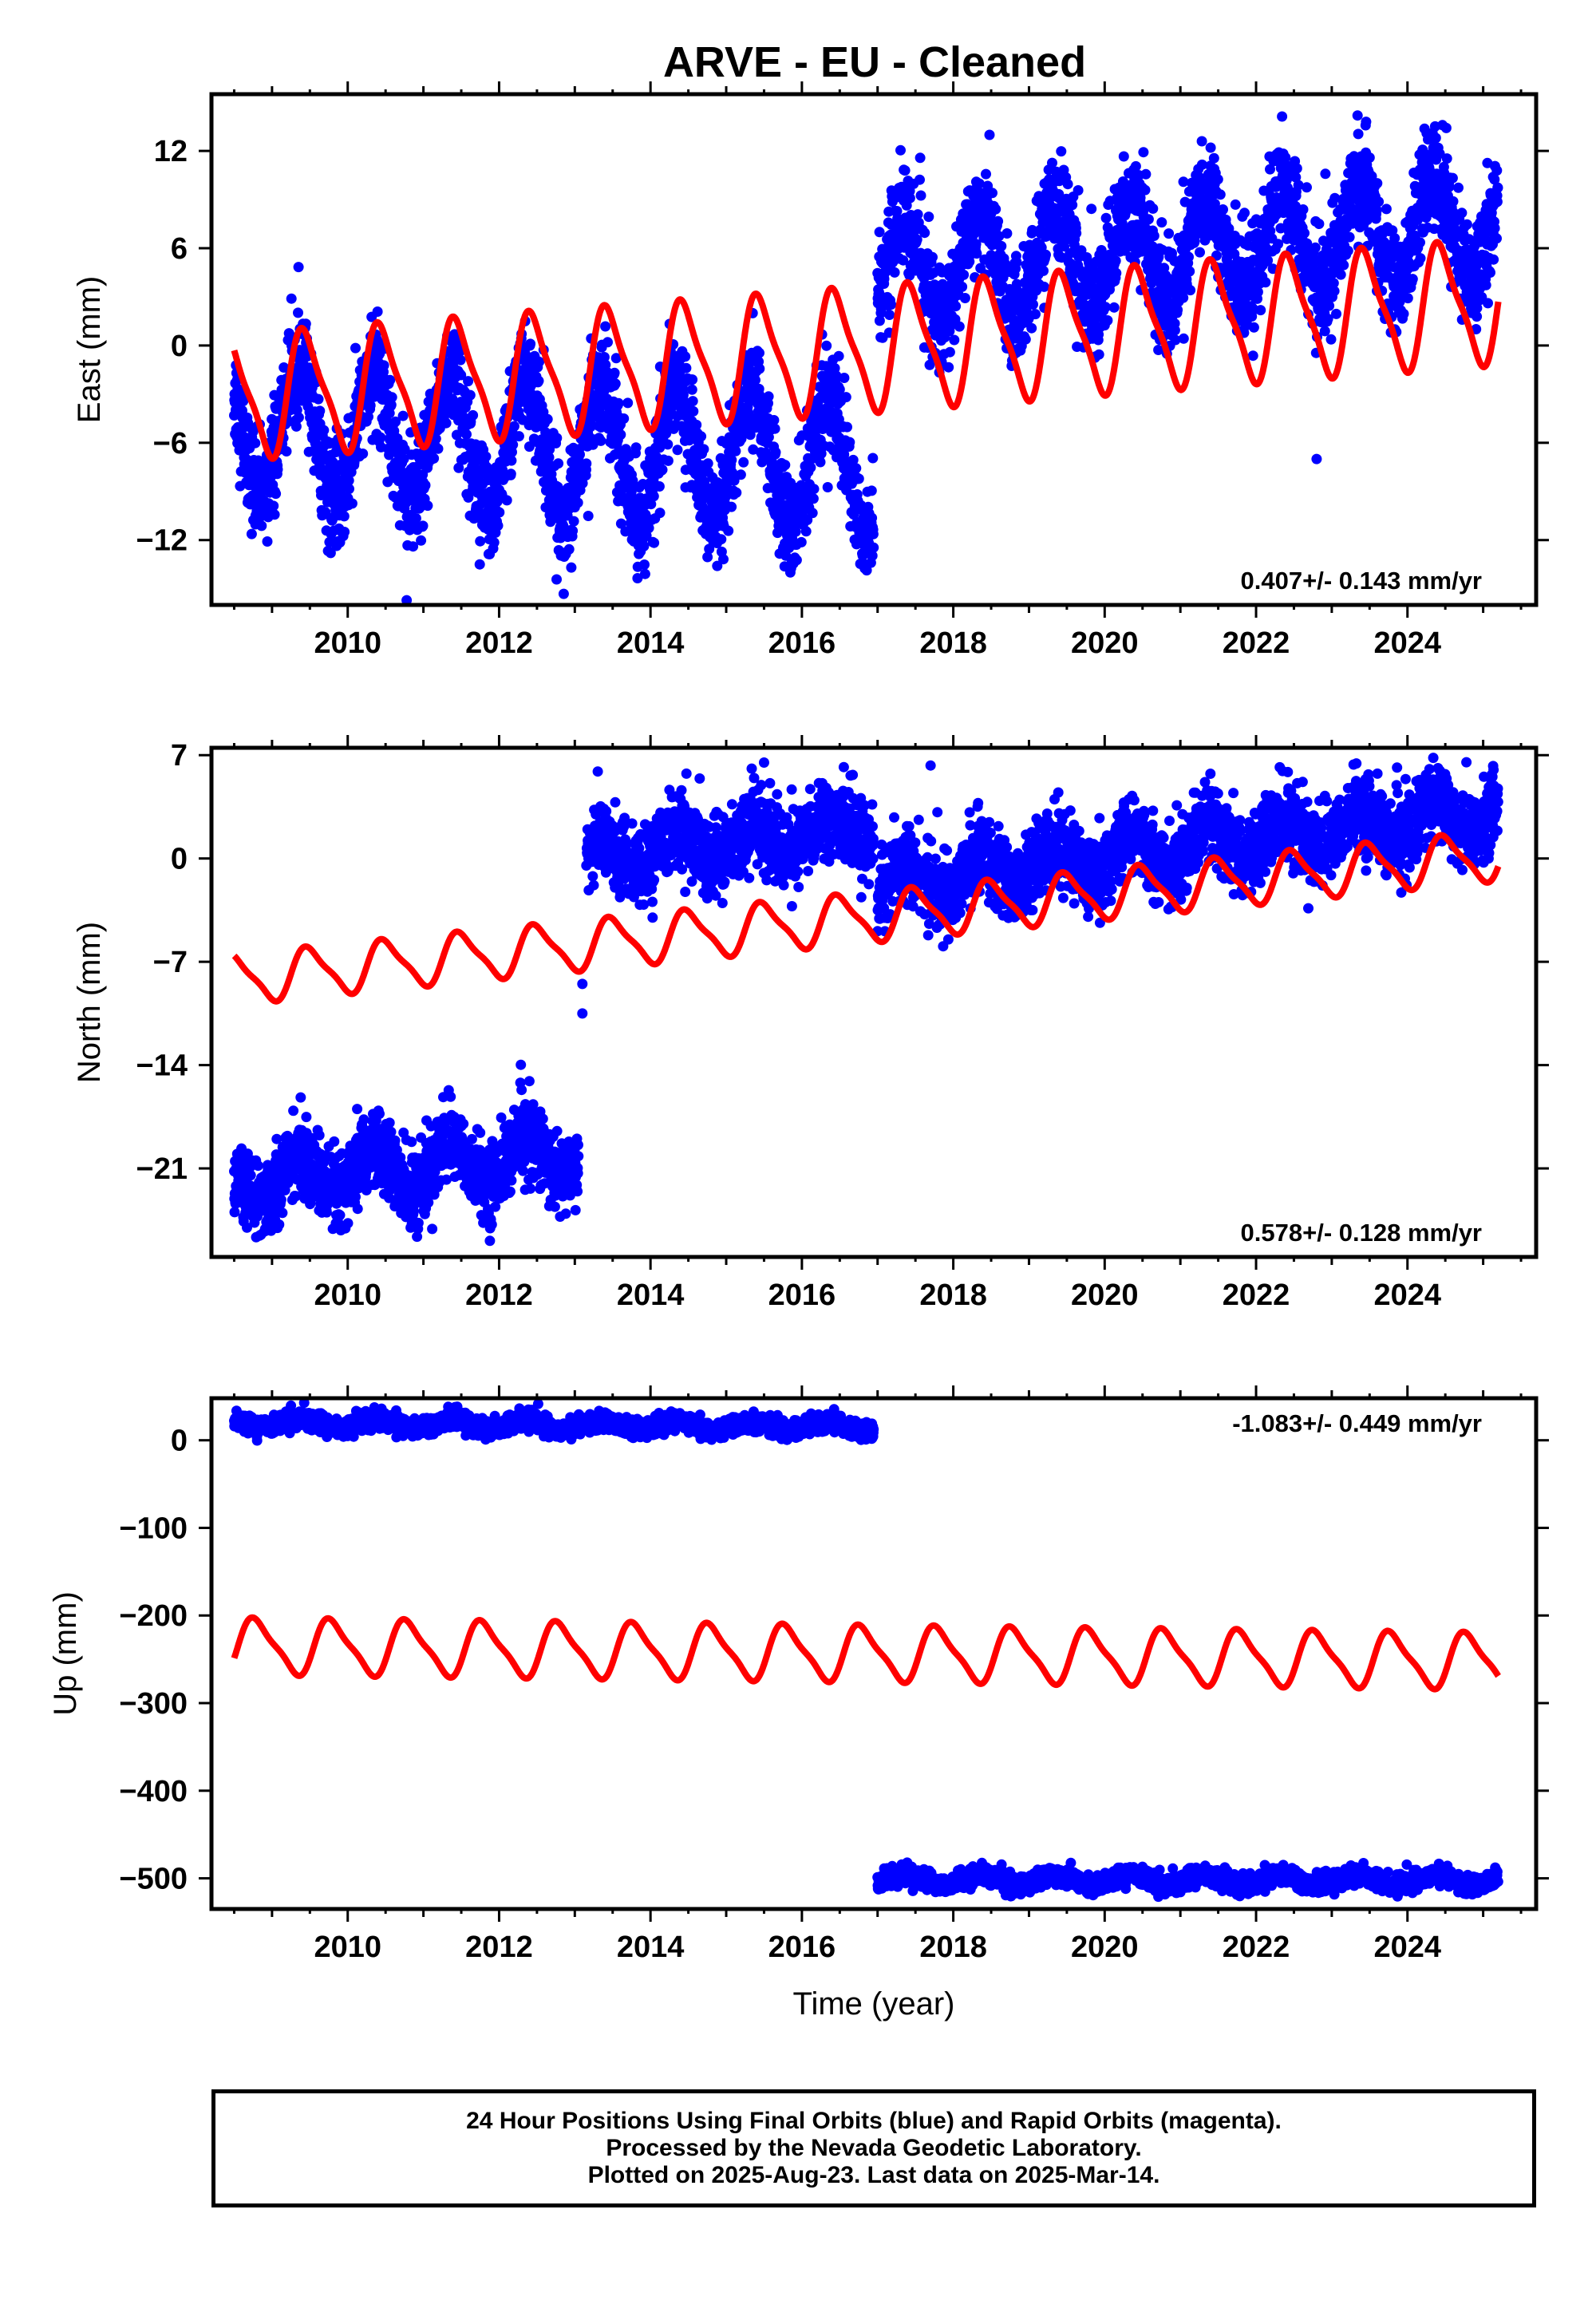 The width and height of the screenshot is (1596, 2316). What do you see at coordinates (1316, 459) in the screenshot?
I see `east-outlier-point` at bounding box center [1316, 459].